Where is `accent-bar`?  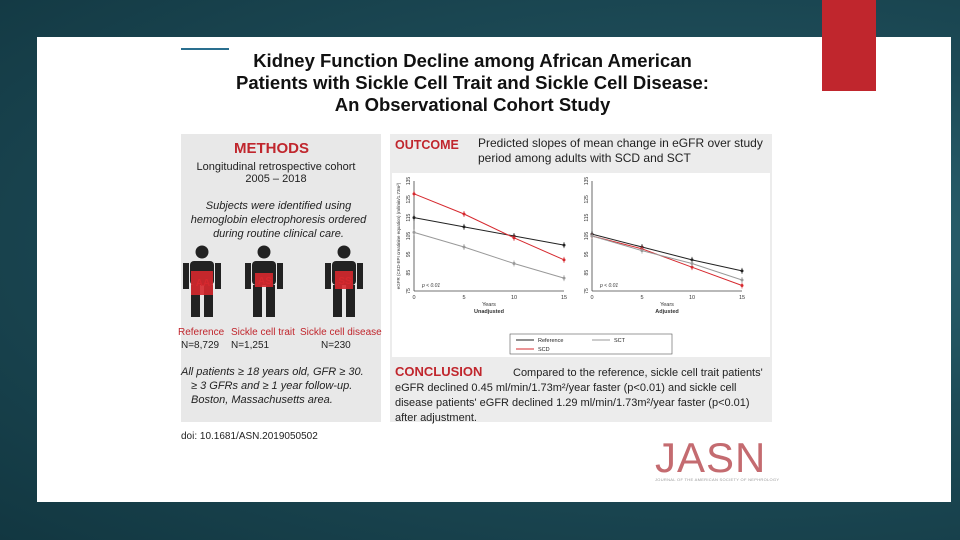 accent-bar is located at coordinates (849, 45).